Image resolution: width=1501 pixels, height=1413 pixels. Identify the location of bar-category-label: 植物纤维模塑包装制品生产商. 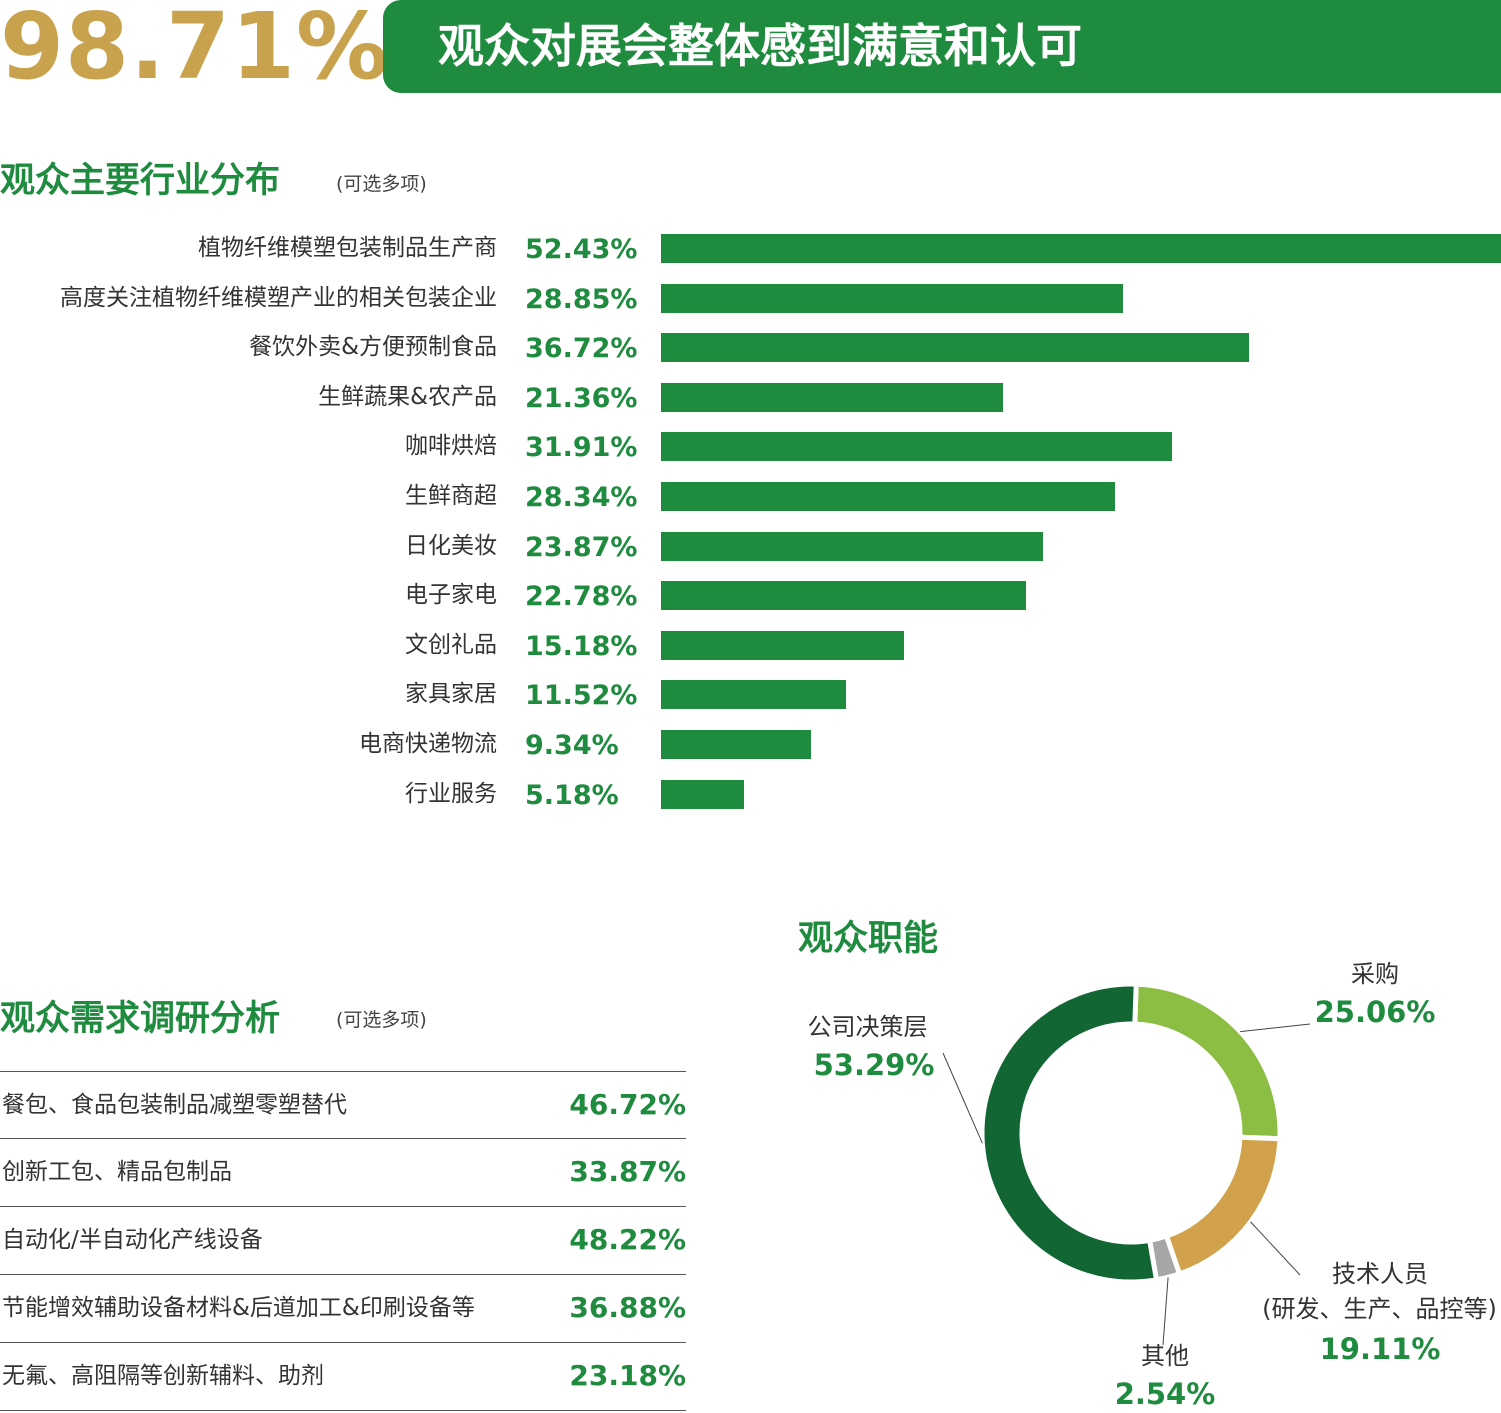
(347, 248).